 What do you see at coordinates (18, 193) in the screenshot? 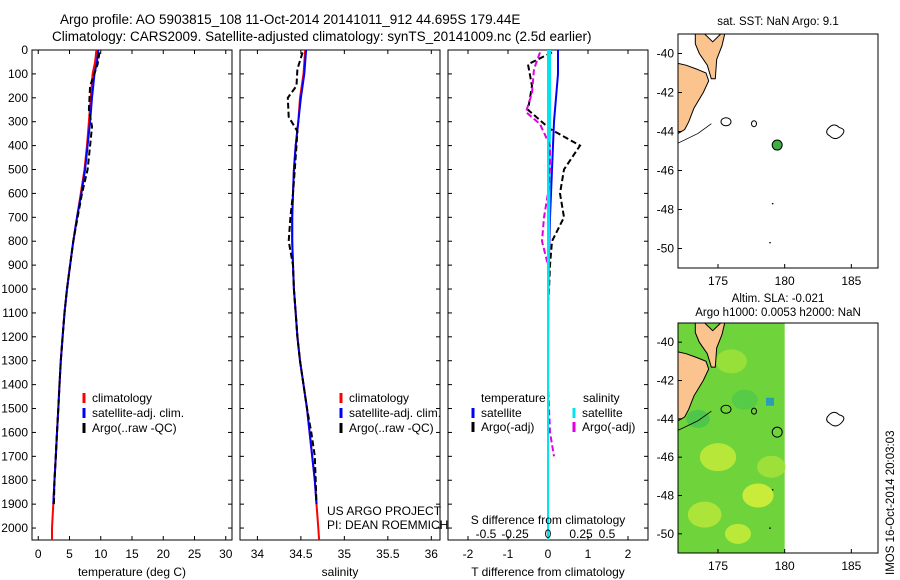
I see `depth-tick-label: 600` at bounding box center [18, 193].